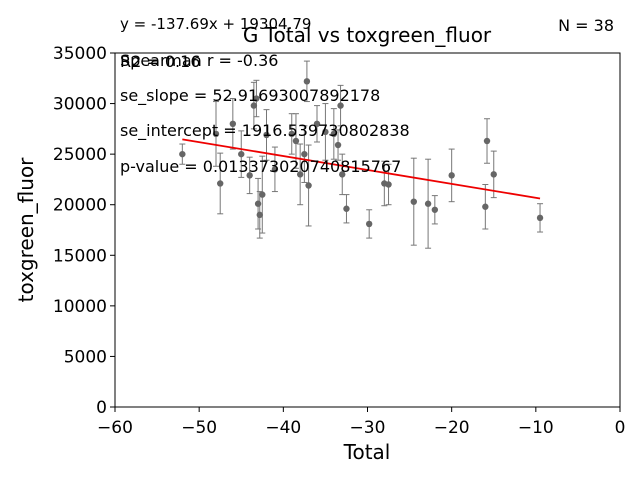 The image size is (640, 480). I want to click on y-tick-label: 35000, so click(80, 54).